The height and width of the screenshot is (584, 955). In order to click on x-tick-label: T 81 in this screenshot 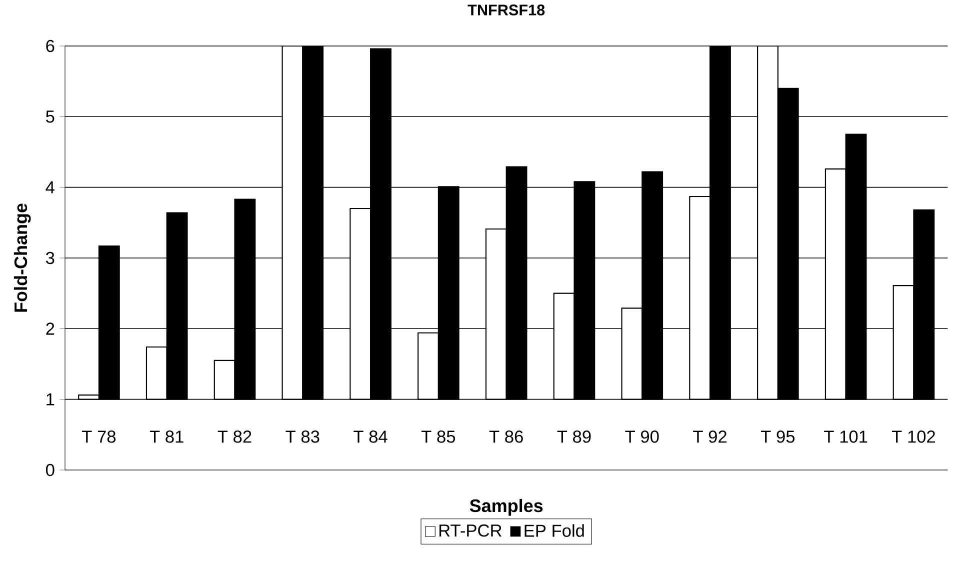, I will do `click(167, 436)`.